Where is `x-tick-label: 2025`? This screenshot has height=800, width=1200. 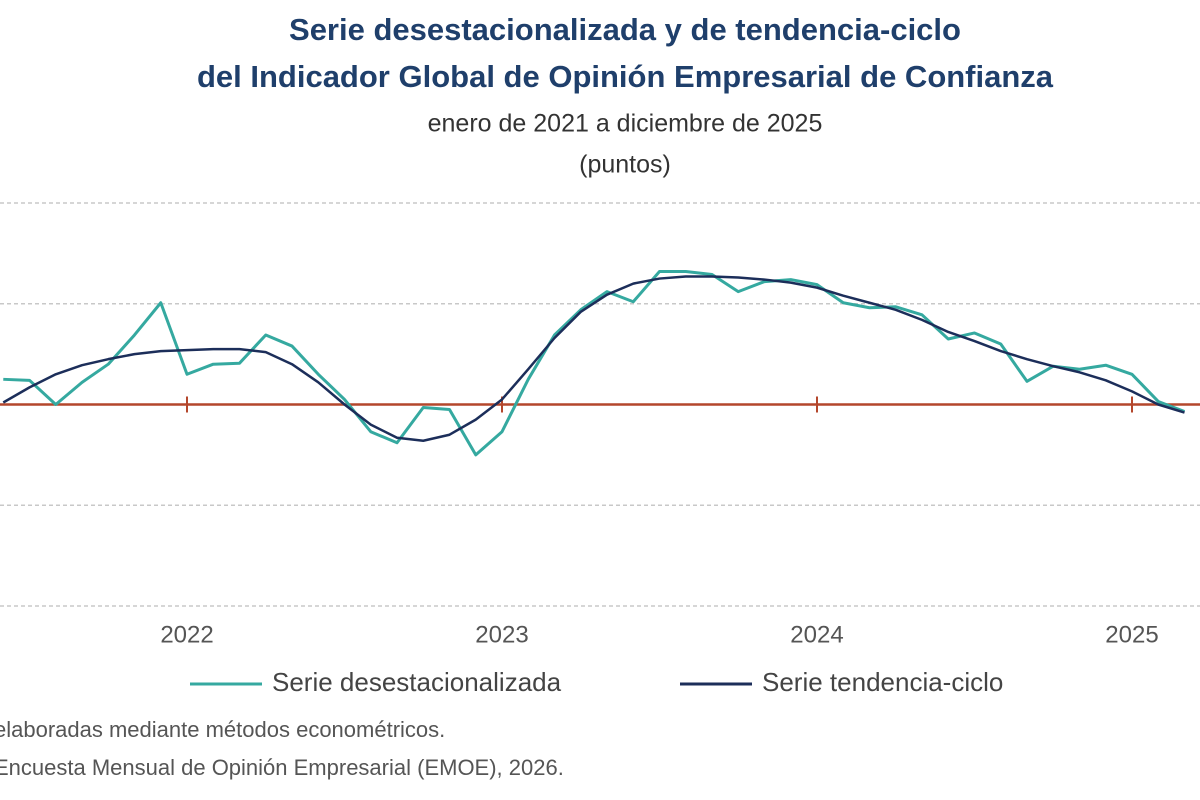 x-tick-label: 2025 is located at coordinates (1131, 634).